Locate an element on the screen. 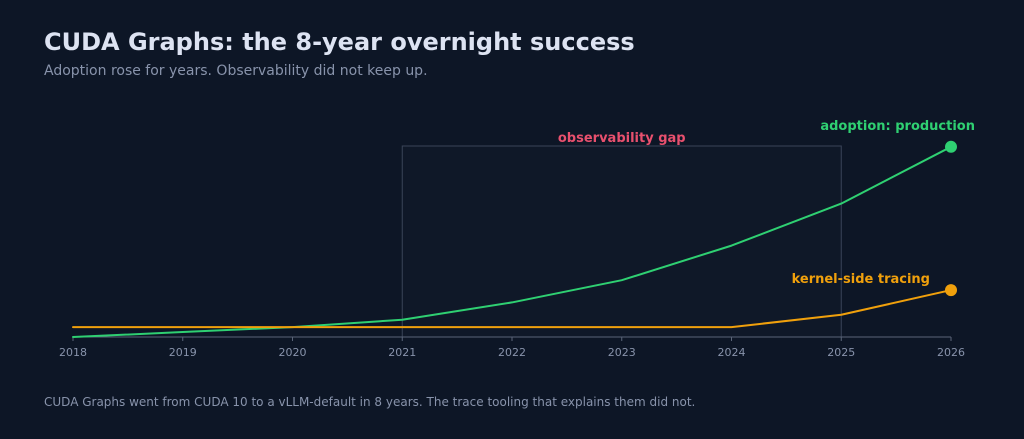 Image resolution: width=1024 pixels, height=439 pixels. series-point-adoption-production-2026 is located at coordinates (951, 146).